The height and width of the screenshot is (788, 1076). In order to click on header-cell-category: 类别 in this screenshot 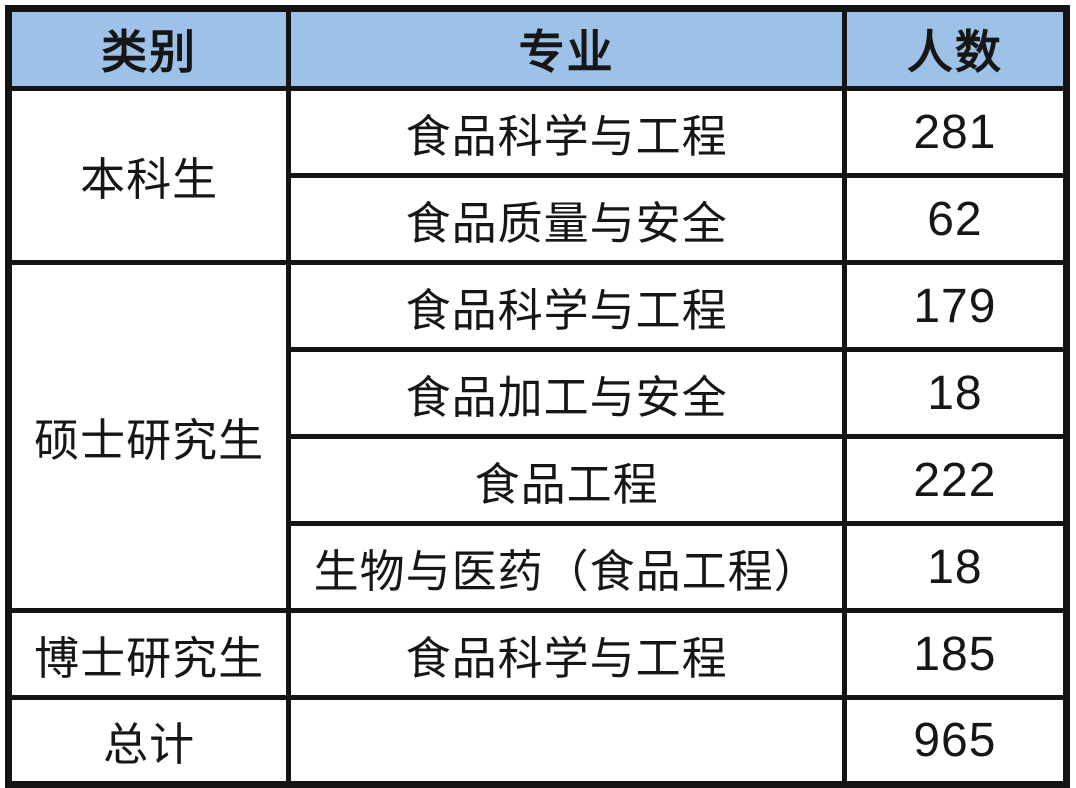, I will do `click(148, 48)`.